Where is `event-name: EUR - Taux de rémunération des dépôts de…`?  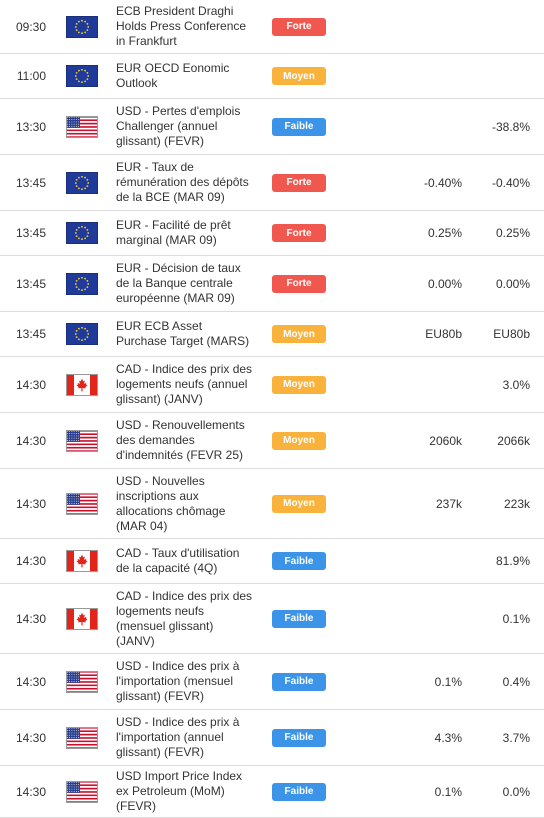 event-name: EUR - Taux de rémunération des dépôts de… is located at coordinates (191, 182).